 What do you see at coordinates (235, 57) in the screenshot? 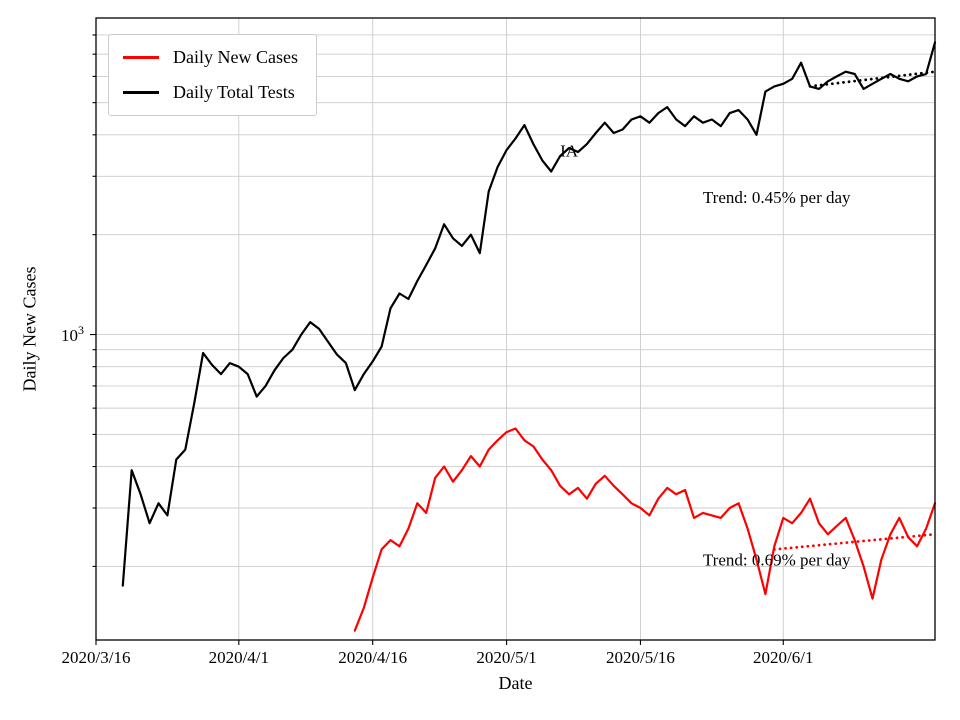
I see `legend-label: Daily New Cases` at bounding box center [235, 57].